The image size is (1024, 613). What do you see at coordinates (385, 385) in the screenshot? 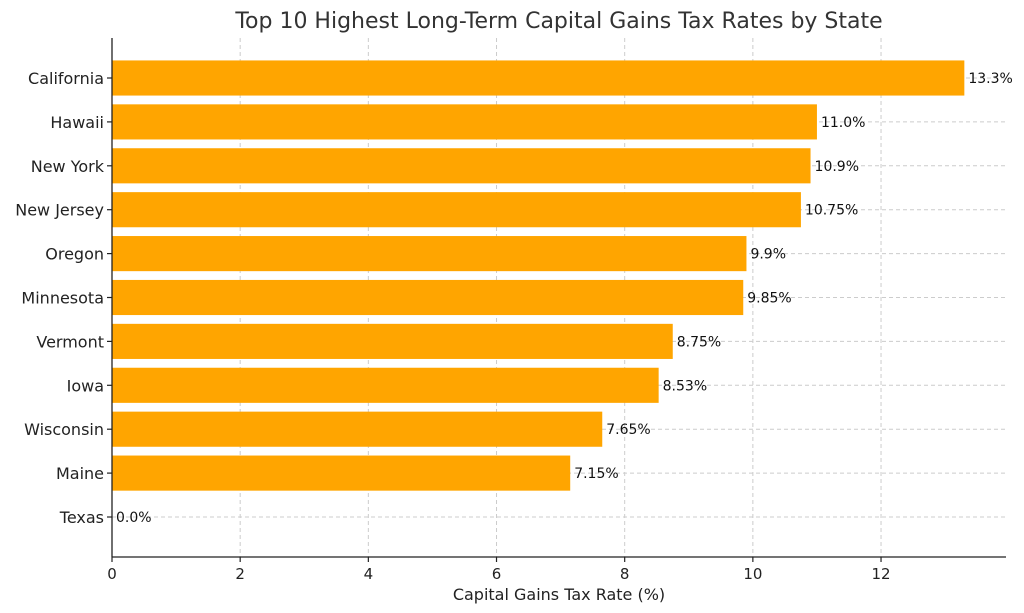
I see `bar-iowa` at bounding box center [385, 385].